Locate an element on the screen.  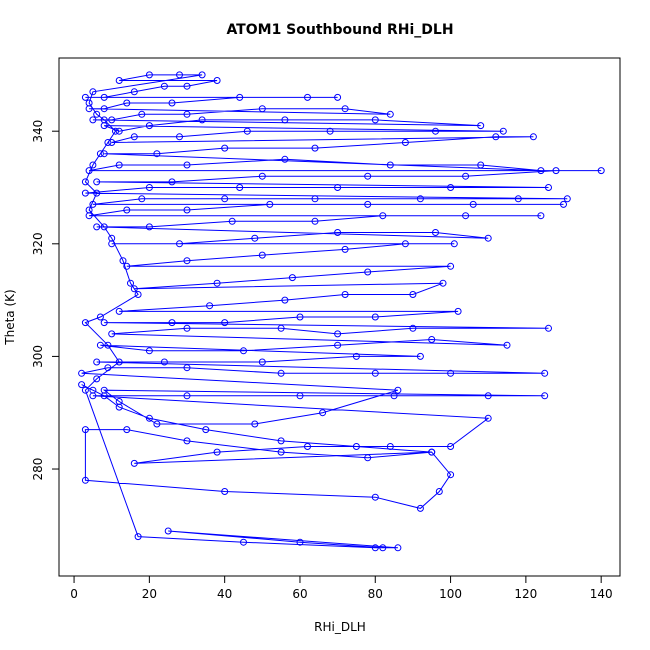
chart-title: ATOM1 Southbound RHi_DLH is located at coordinates (339, 30).